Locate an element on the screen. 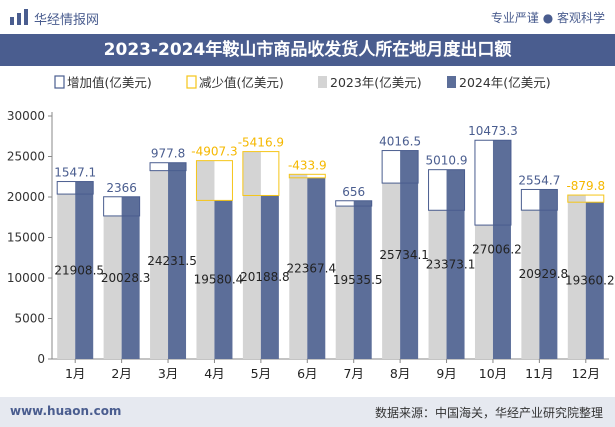  legend-label-3: 2023年(亿美元) is located at coordinates (376, 82).